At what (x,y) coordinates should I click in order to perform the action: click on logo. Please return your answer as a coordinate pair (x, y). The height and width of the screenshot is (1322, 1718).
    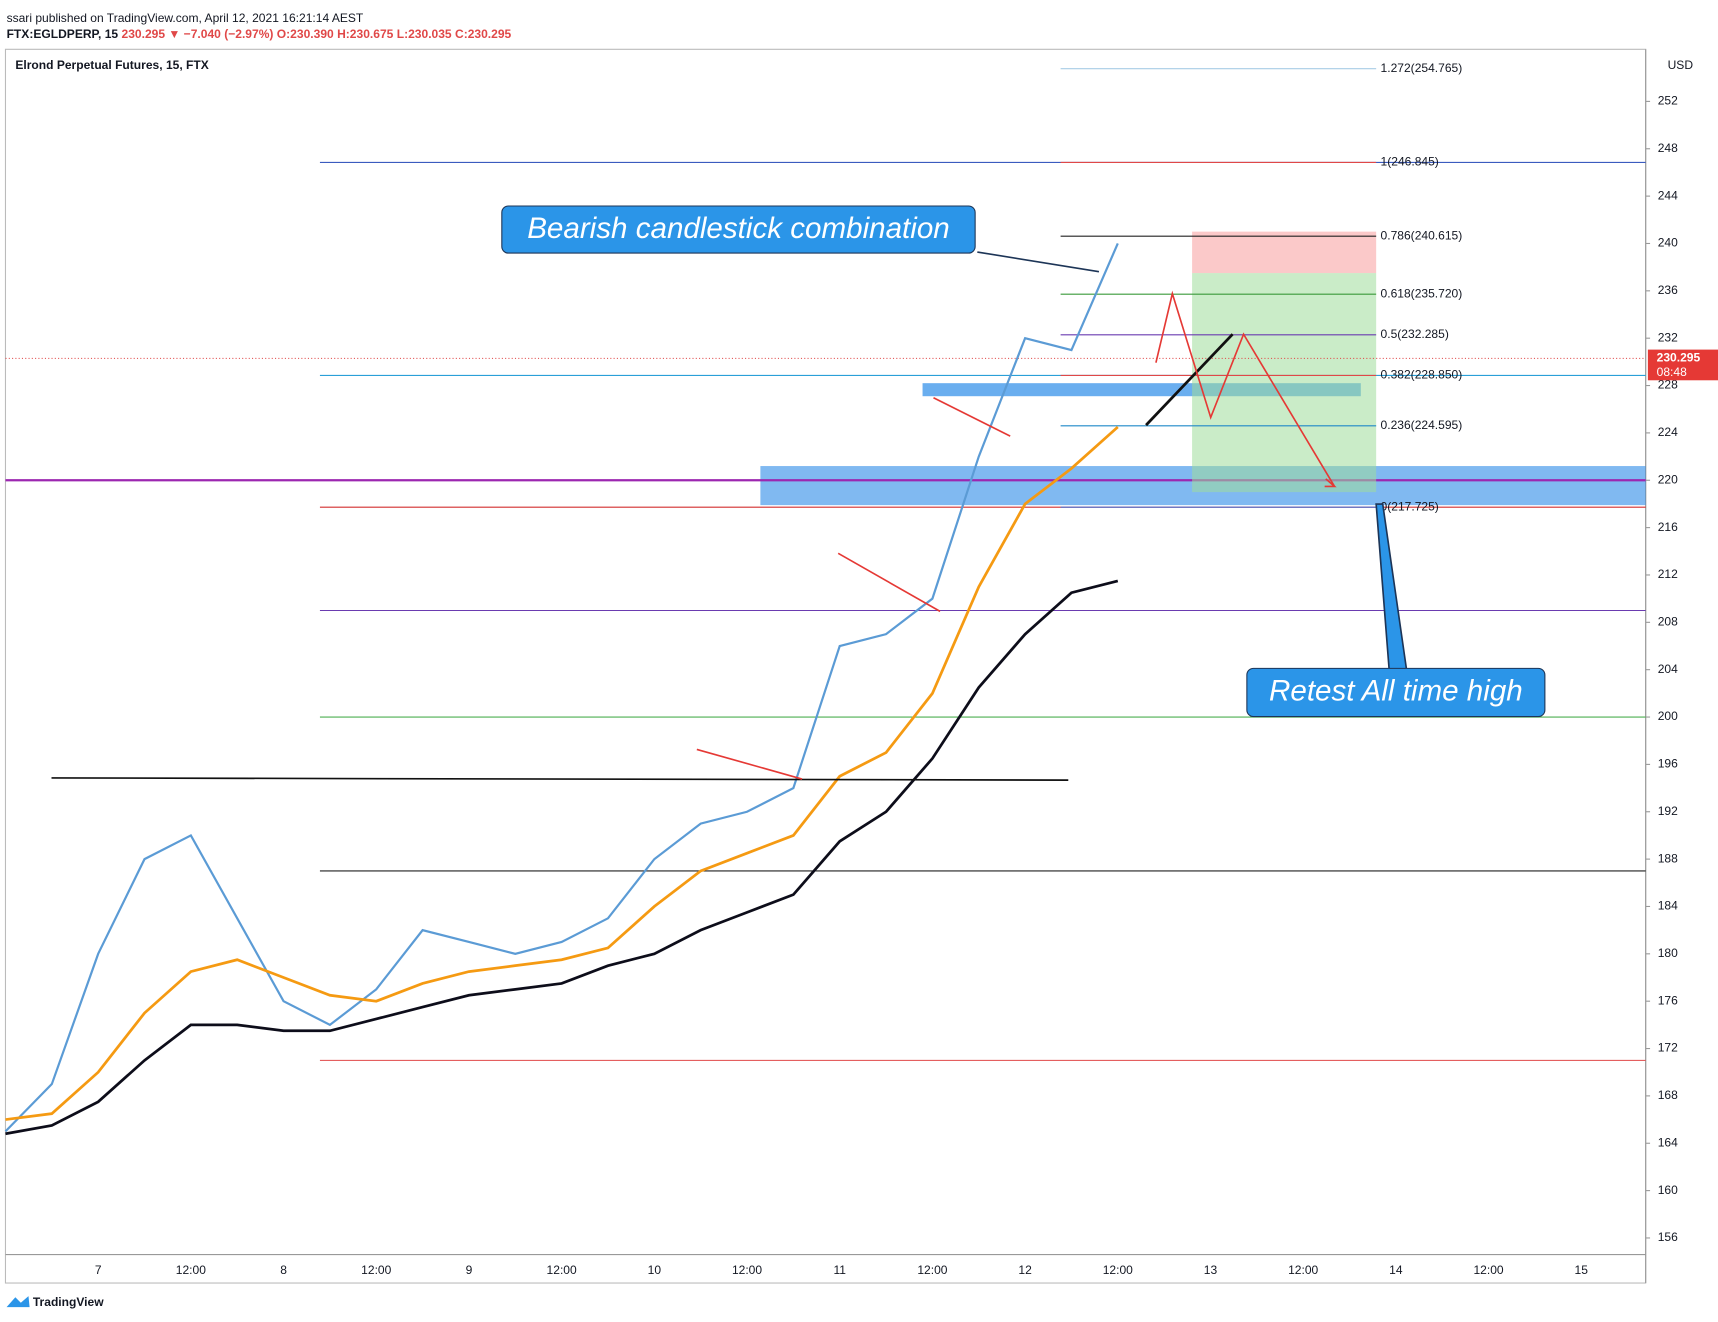
    Looking at the image, I should click on (18, 1302).